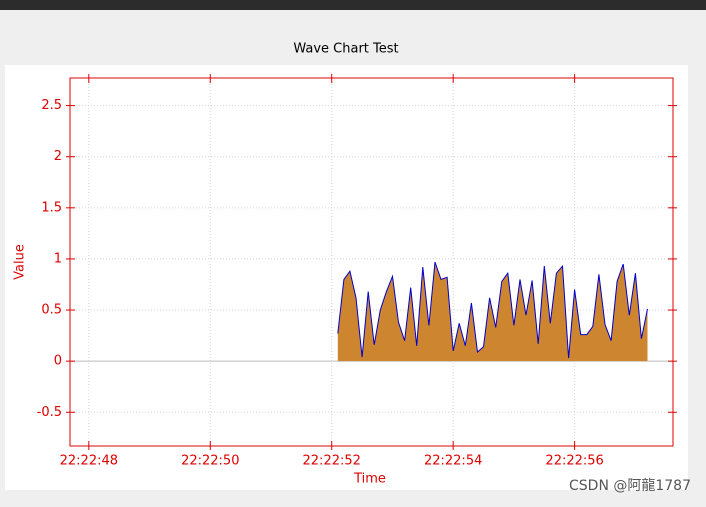 This screenshot has height=507, width=706. What do you see at coordinates (630, 485) in the screenshot?
I see `watermark: CSDN @阿龍1787` at bounding box center [630, 485].